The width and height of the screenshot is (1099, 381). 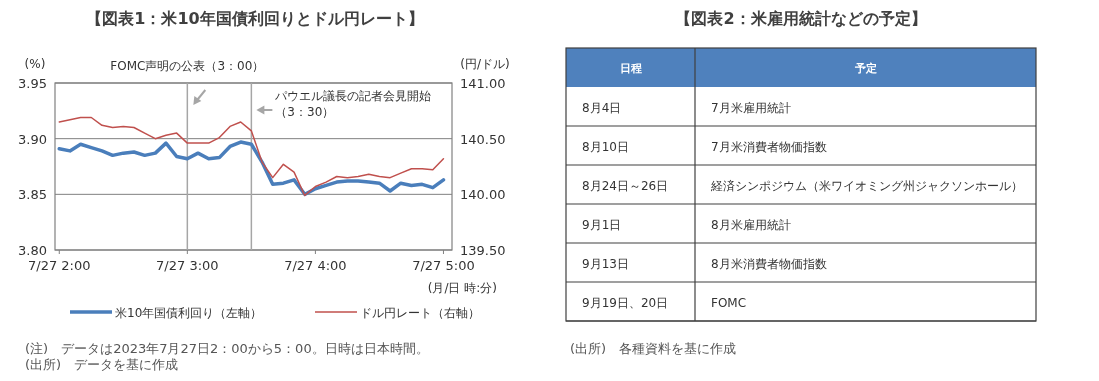 I want to click on x-tick-label: 7/27 4:00, so click(x=315, y=265).